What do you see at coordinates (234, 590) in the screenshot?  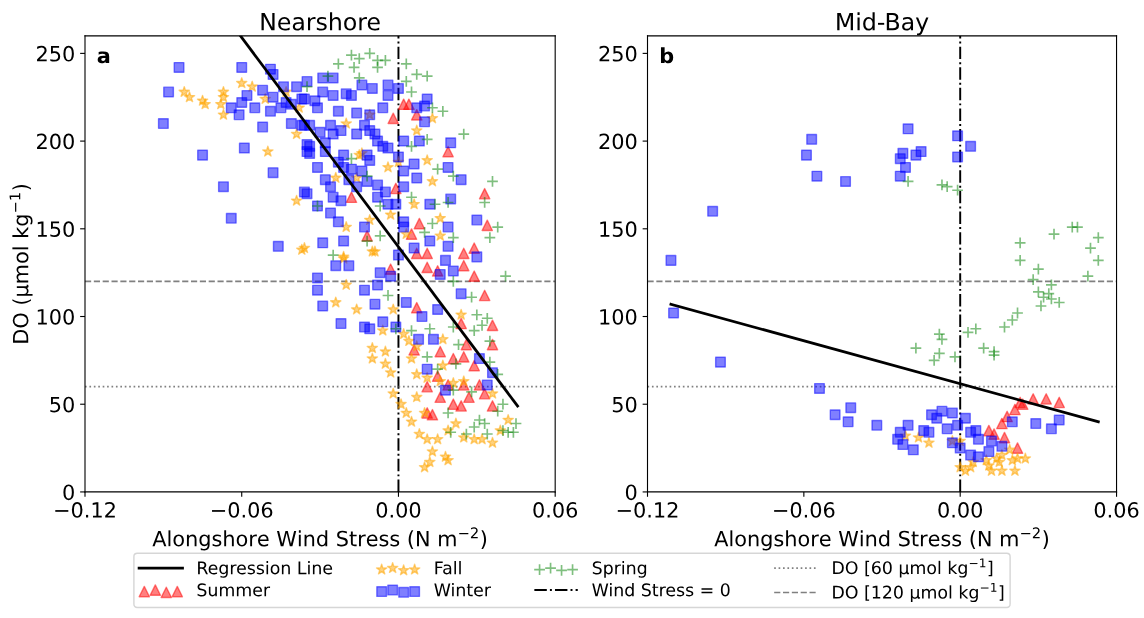 I see `legend-label: Summer` at bounding box center [234, 590].